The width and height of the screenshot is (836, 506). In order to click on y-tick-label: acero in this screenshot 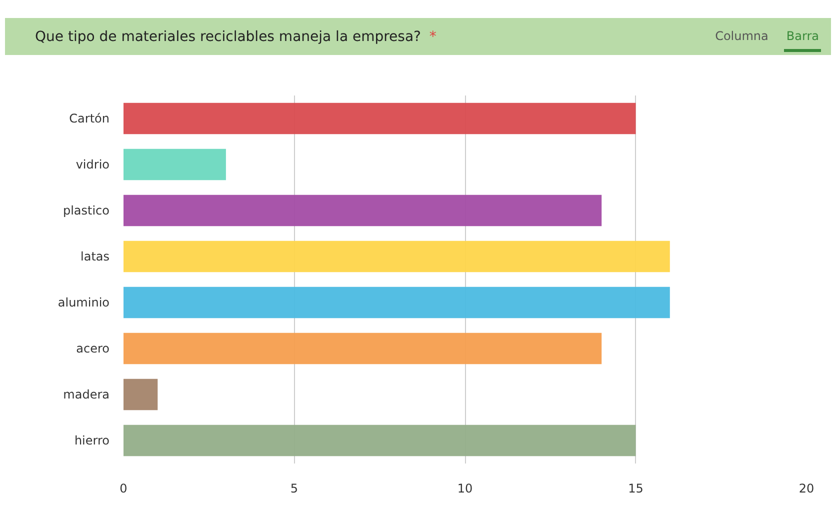, I will do `click(93, 349)`.